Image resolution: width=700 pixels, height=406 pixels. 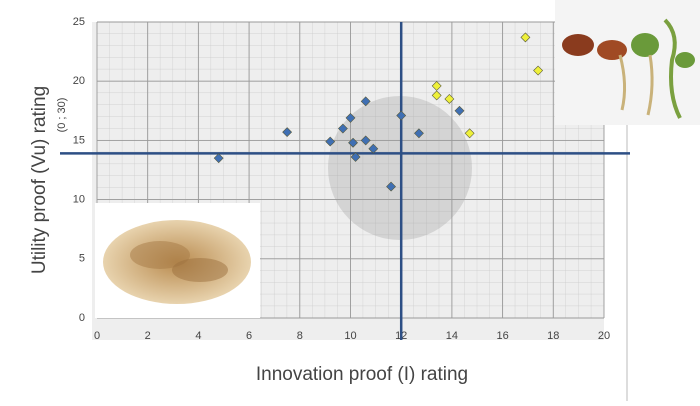 What do you see at coordinates (350, 336) in the screenshot?
I see `x-tick-label: 10` at bounding box center [350, 336].